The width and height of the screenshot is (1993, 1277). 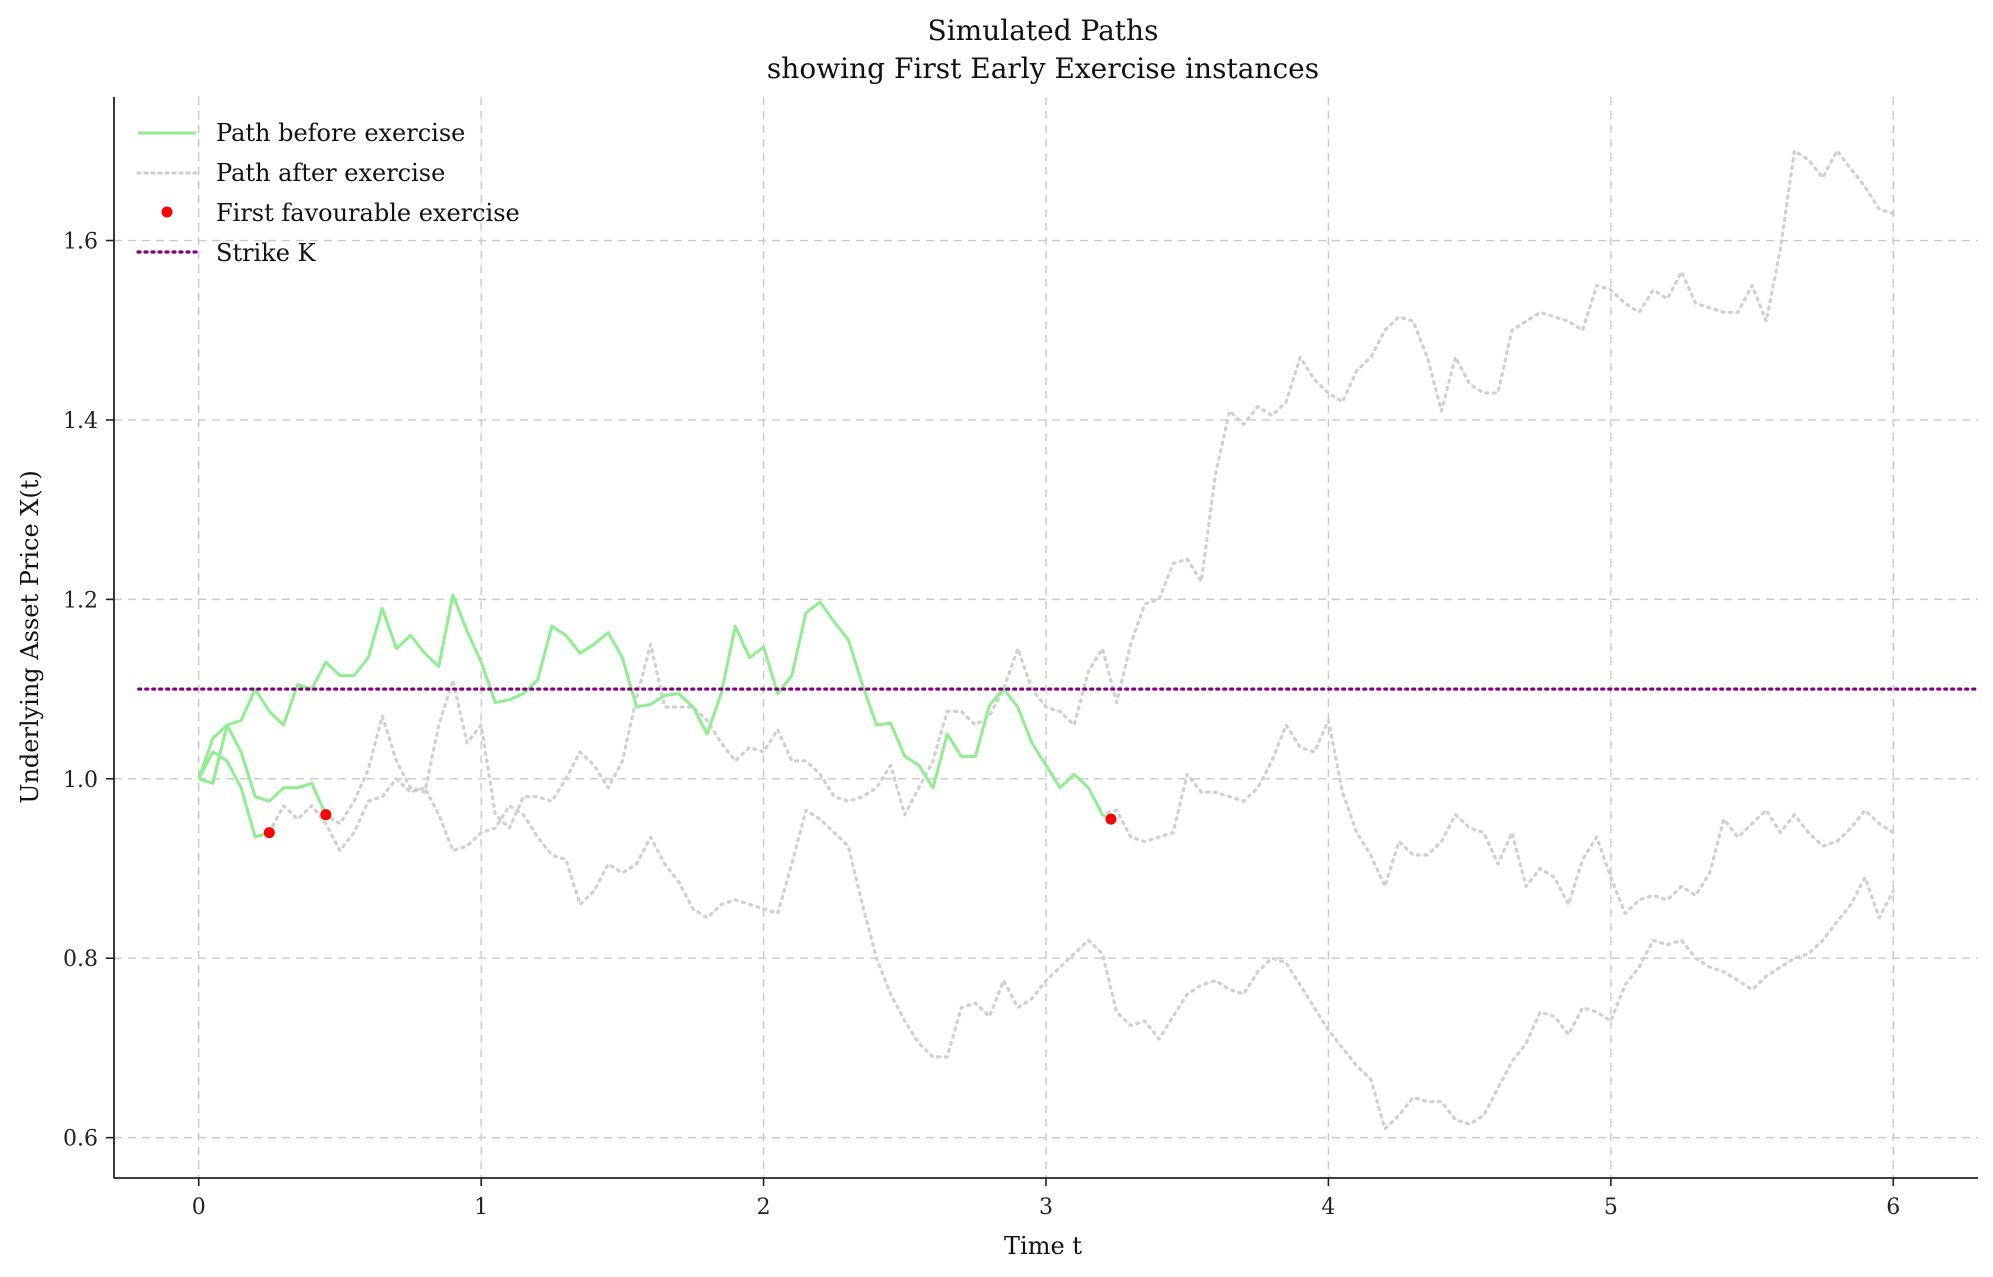 I want to click on y-tick-label: 1.2, so click(x=80, y=600).